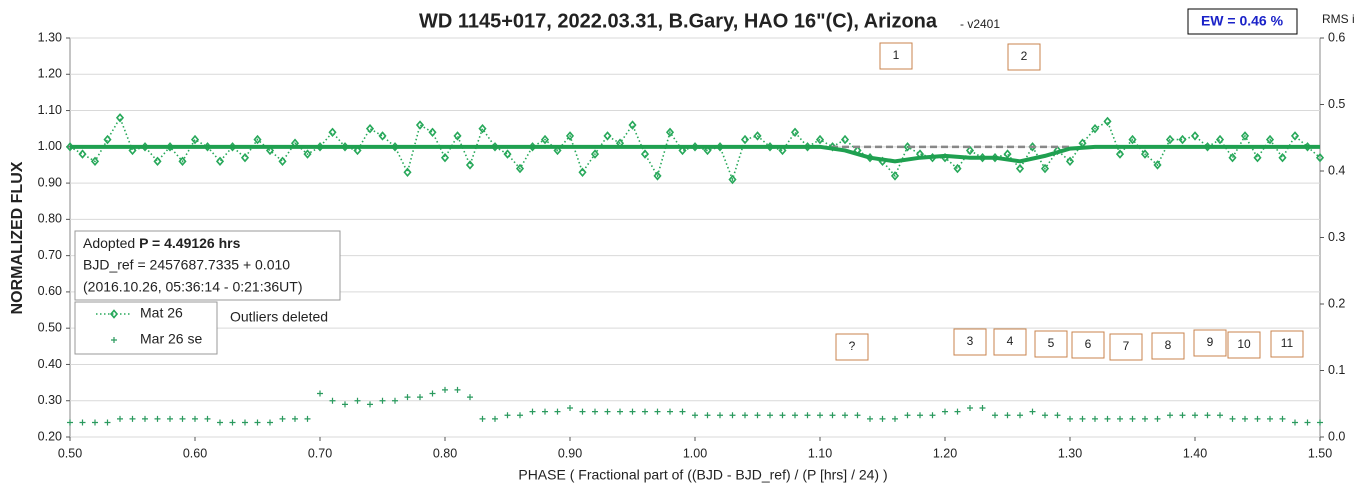 The height and width of the screenshot is (494, 1363). I want to click on legend-box, so click(146, 328).